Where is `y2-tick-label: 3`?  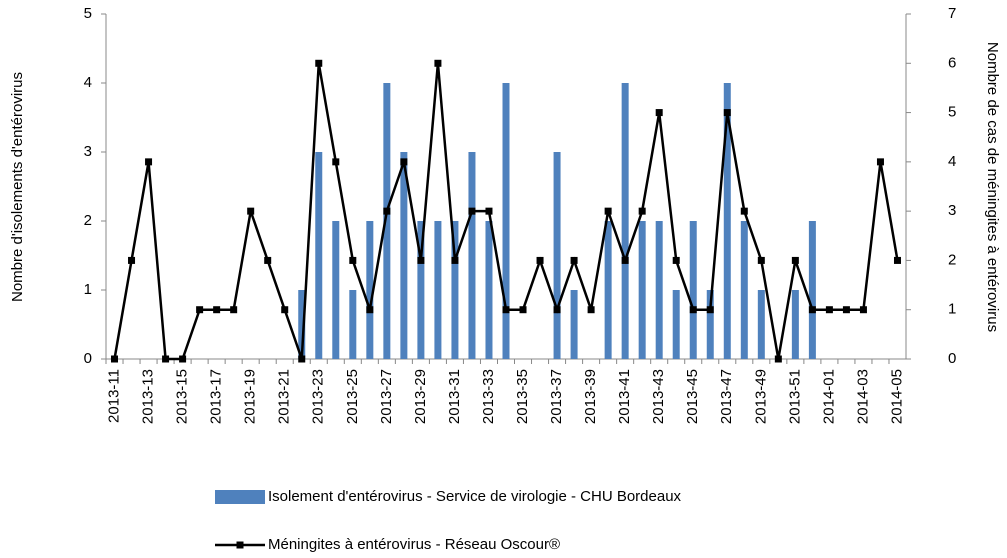 y2-tick-label: 3 is located at coordinates (952, 210).